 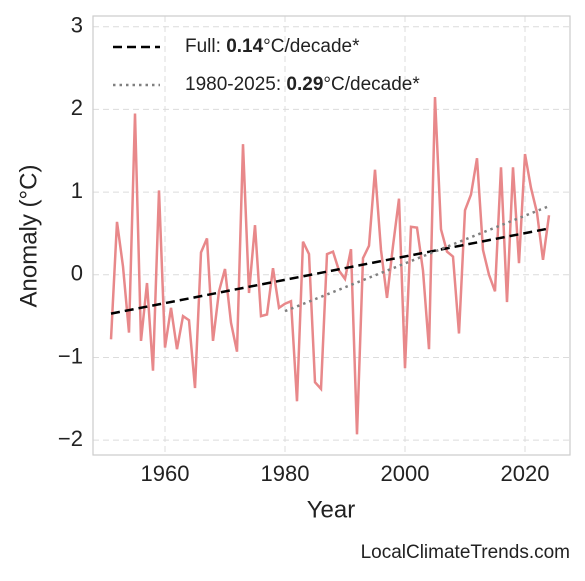 I want to click on x-axis-label: Year, so click(x=331, y=509).